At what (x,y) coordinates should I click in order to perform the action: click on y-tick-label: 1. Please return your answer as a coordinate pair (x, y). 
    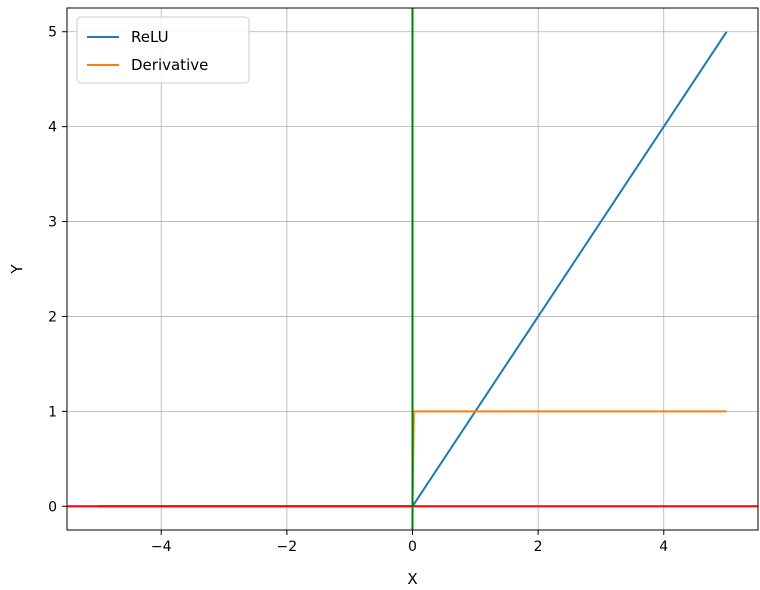
    Looking at the image, I should click on (52, 412).